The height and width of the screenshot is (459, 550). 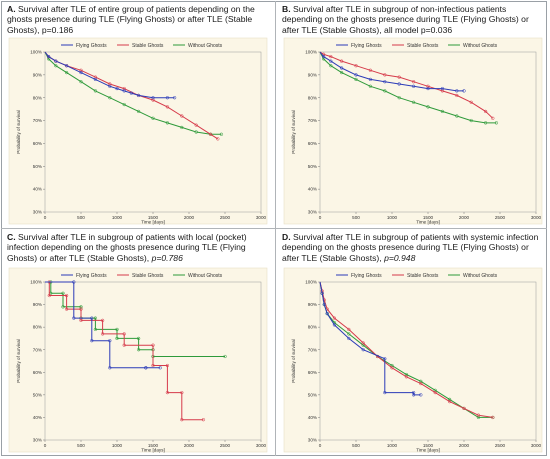 What do you see at coordinates (117, 217) in the screenshot?
I see `panel-a-x-tick-label: 1000` at bounding box center [117, 217].